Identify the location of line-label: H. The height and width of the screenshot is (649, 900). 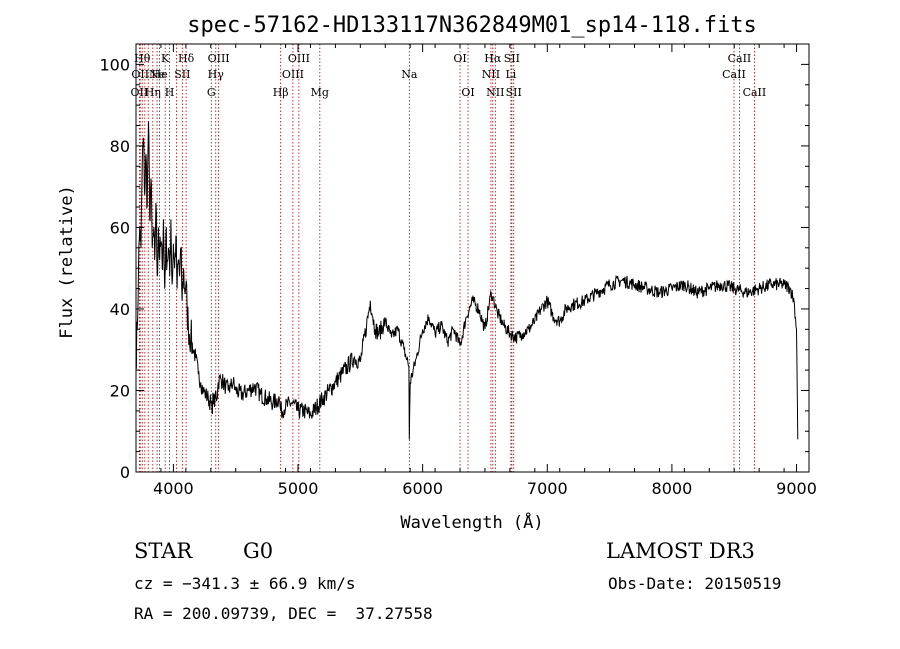
(170, 92).